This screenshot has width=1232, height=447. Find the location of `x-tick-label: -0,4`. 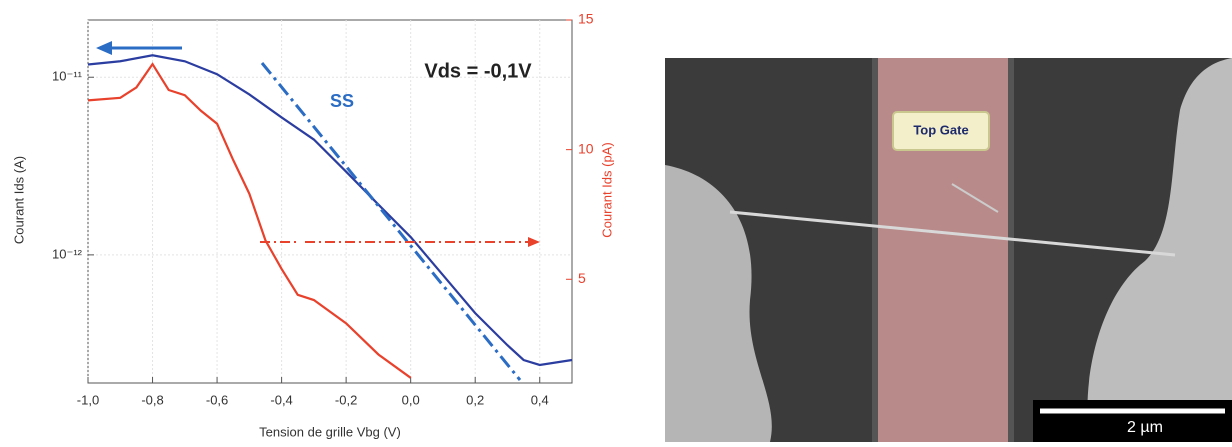

x-tick-label: -0,4 is located at coordinates (281, 399).